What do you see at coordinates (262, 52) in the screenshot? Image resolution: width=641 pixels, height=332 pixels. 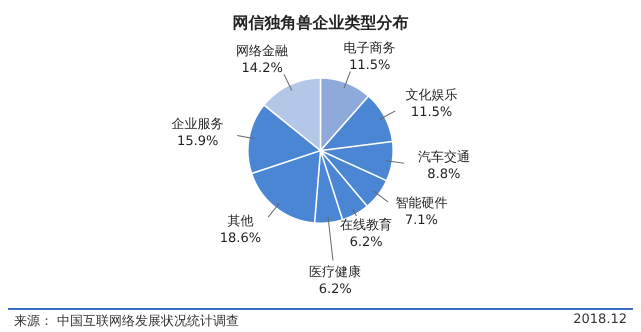 I see `slice-label: 网络金融` at bounding box center [262, 52].